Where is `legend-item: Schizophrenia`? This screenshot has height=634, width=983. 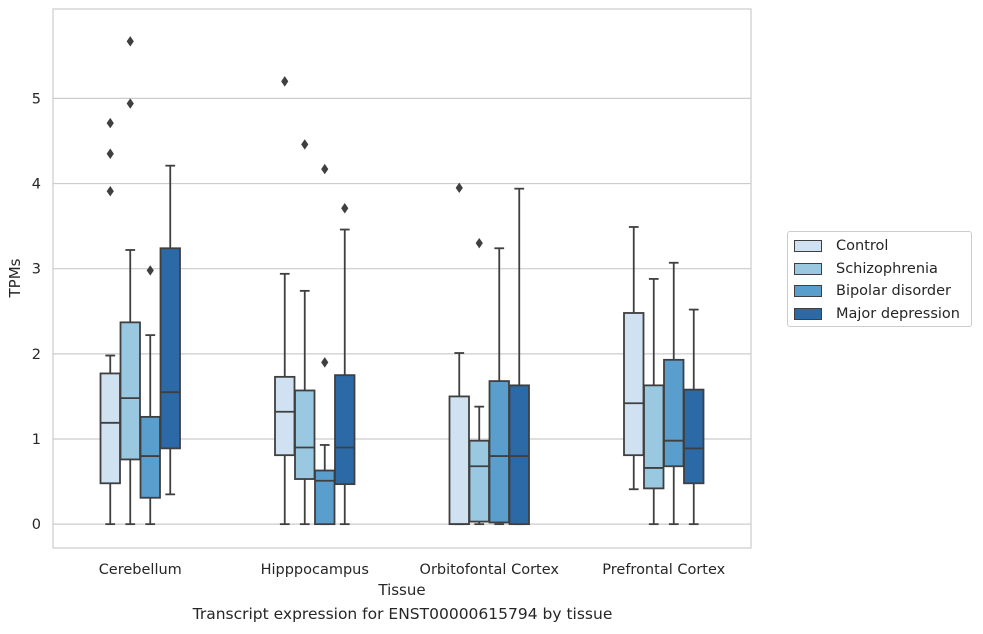 legend-item: Schizophrenia is located at coordinates (866, 269).